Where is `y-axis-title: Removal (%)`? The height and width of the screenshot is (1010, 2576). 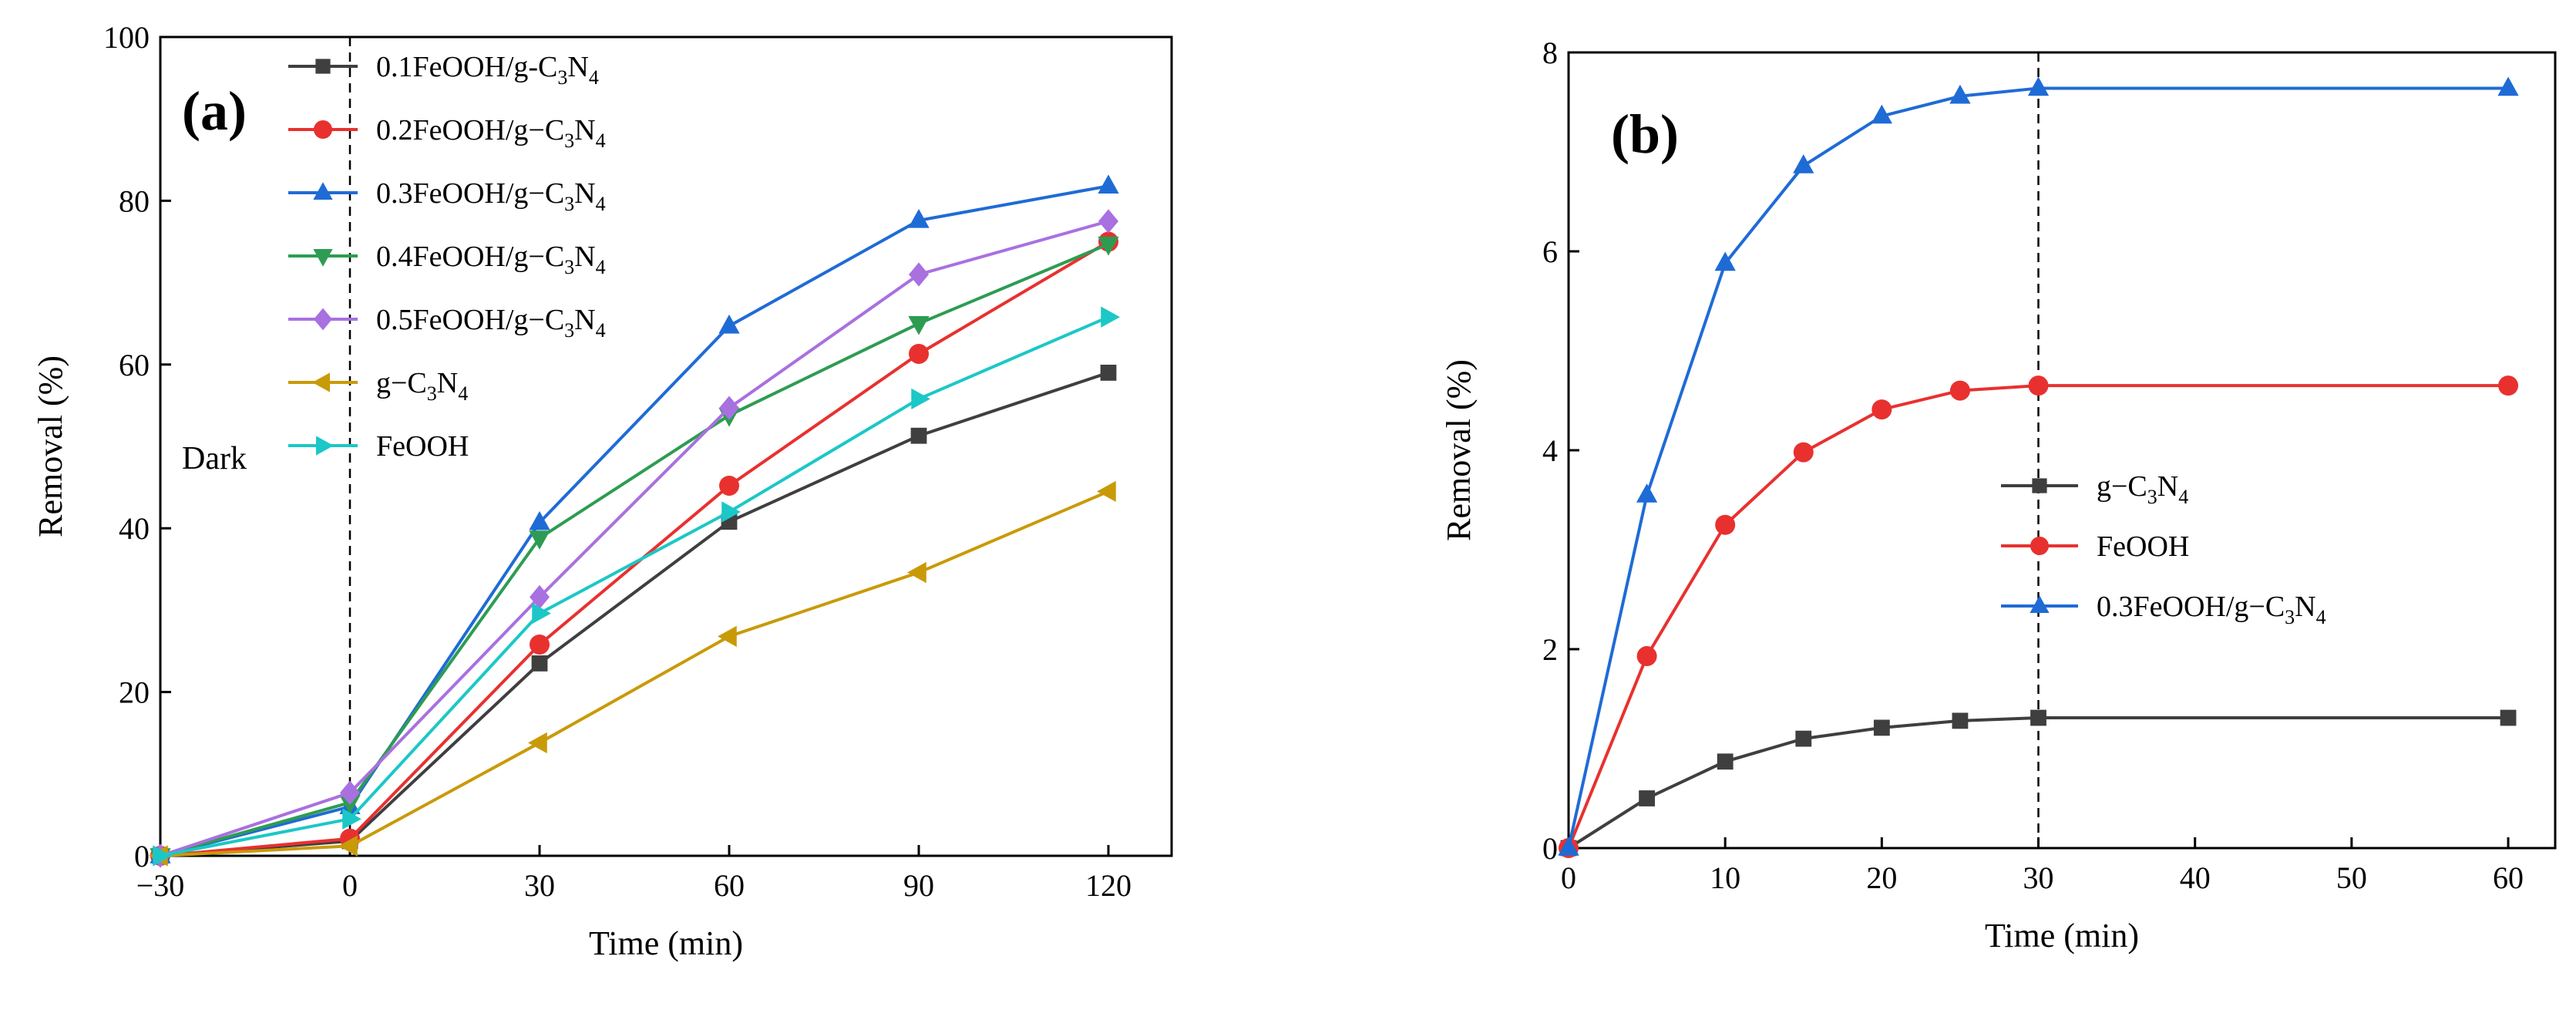 y-axis-title: Removal (%) is located at coordinates (50, 446).